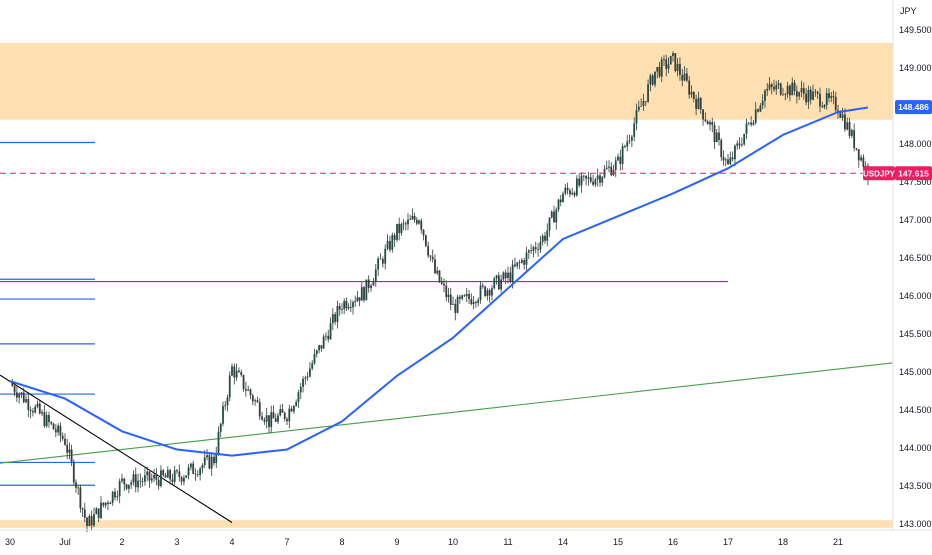 The width and height of the screenshot is (932, 555). I want to click on x-tick-label: 30, so click(10, 542).